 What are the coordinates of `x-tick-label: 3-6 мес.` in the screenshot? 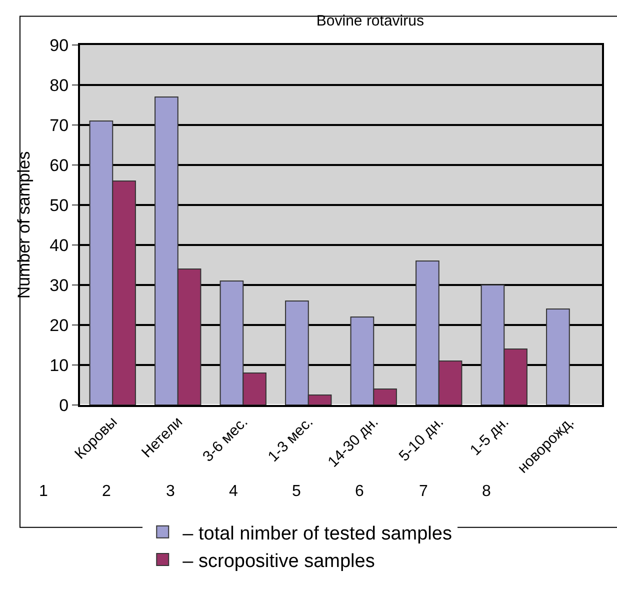 It's located at (226, 440).